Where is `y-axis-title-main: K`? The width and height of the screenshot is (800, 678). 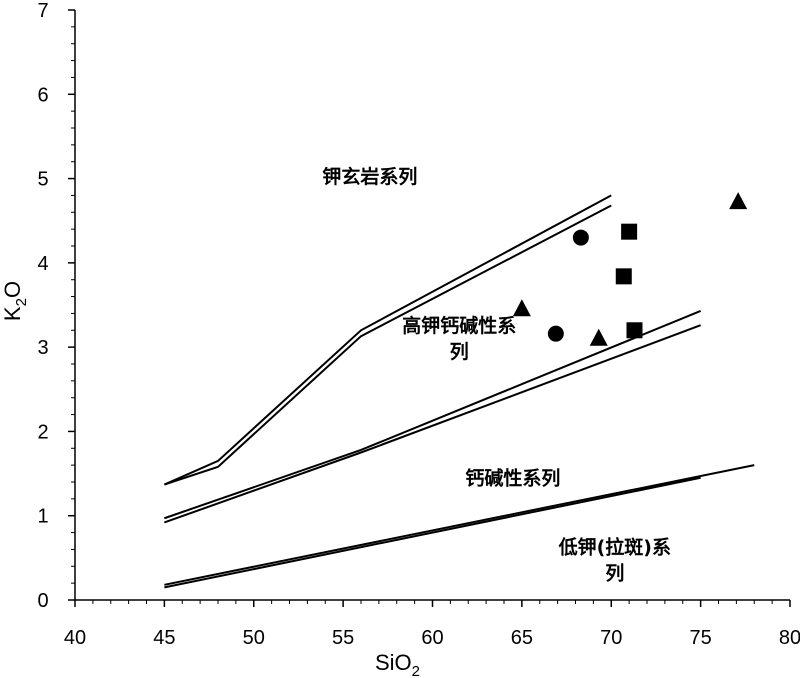
y-axis-title-main: K is located at coordinates (12, 313).